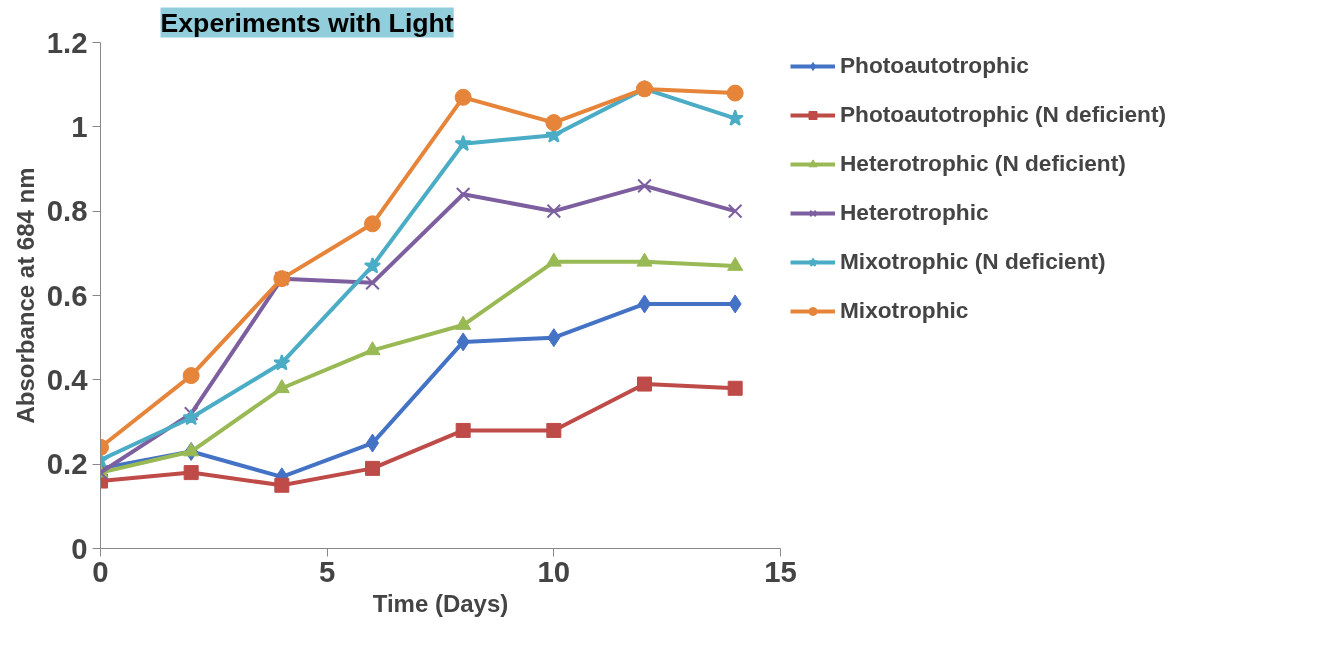 Image resolution: width=1321 pixels, height=646 pixels. What do you see at coordinates (440, 603) in the screenshot?
I see `x-axis-title: Time (Days)` at bounding box center [440, 603].